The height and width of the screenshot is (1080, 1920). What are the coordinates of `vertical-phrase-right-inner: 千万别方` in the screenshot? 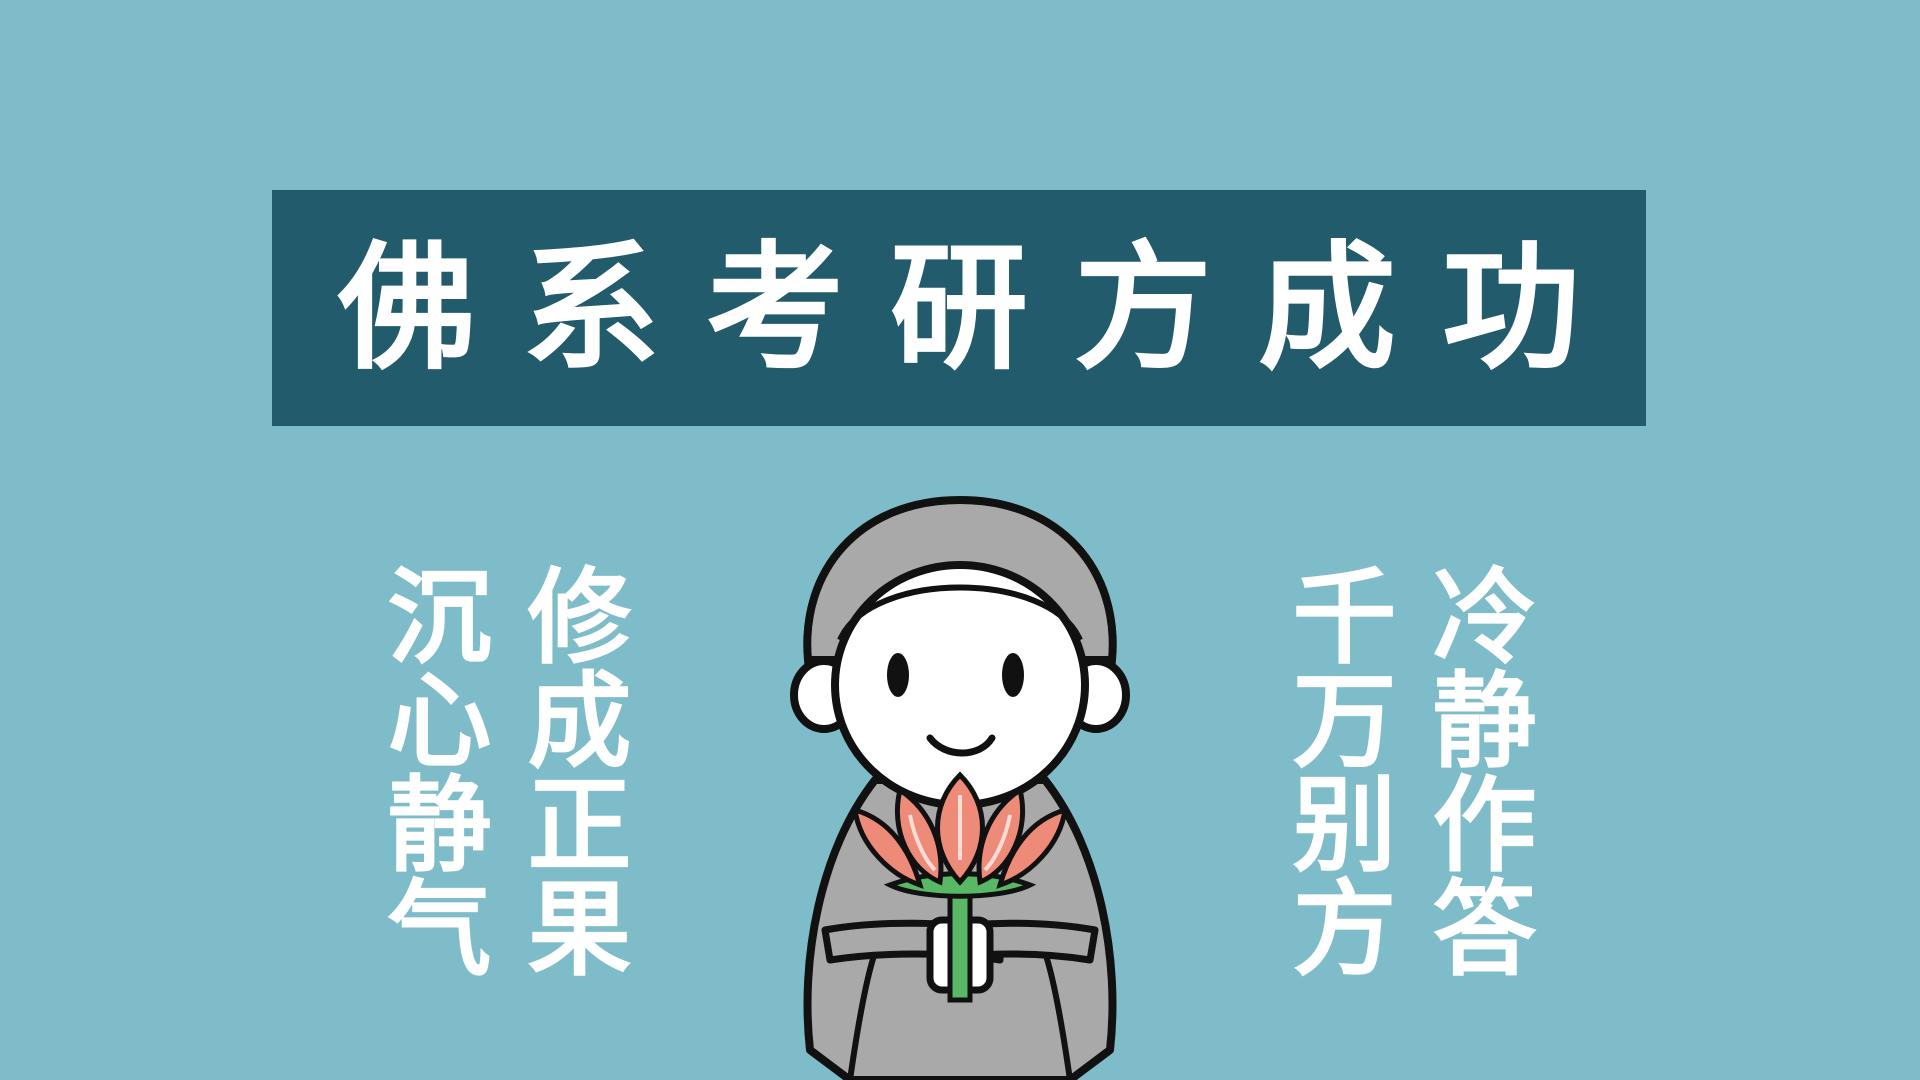 It's located at (1335, 770).